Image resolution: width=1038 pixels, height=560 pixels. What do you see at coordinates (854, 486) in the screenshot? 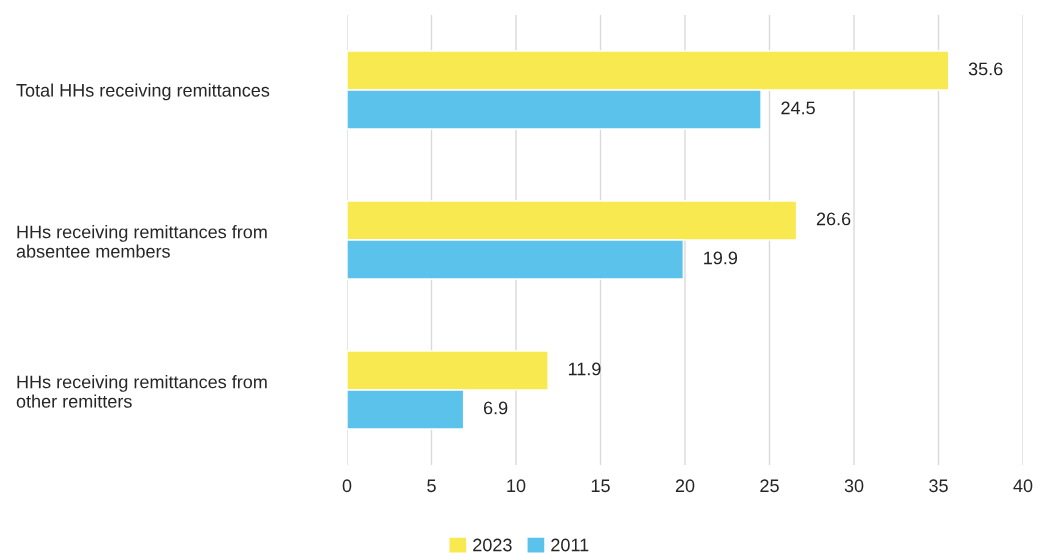
I see `x-tick-label: 30` at bounding box center [854, 486].